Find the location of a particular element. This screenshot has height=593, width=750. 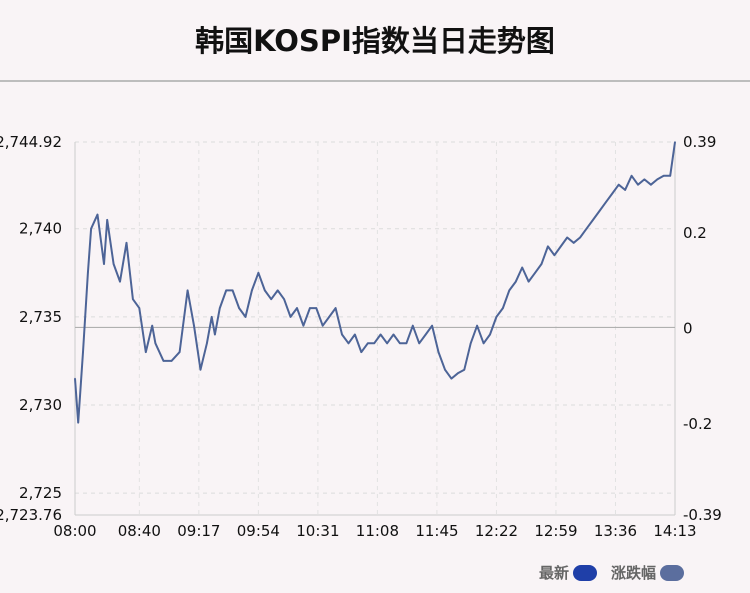

legend-label-change: 涨跌幅 is located at coordinates (633, 573).